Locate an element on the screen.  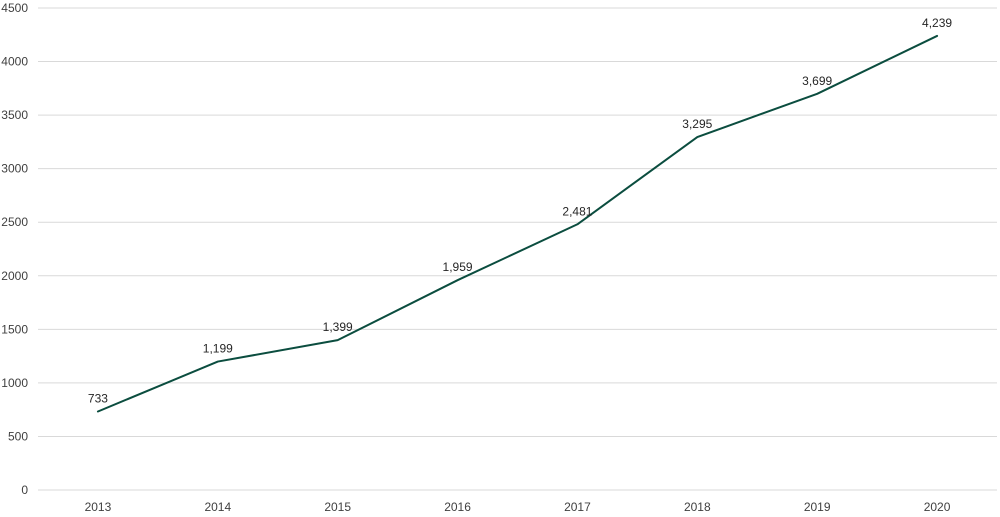
y-tick-label: 4000 is located at coordinates (14, 62).